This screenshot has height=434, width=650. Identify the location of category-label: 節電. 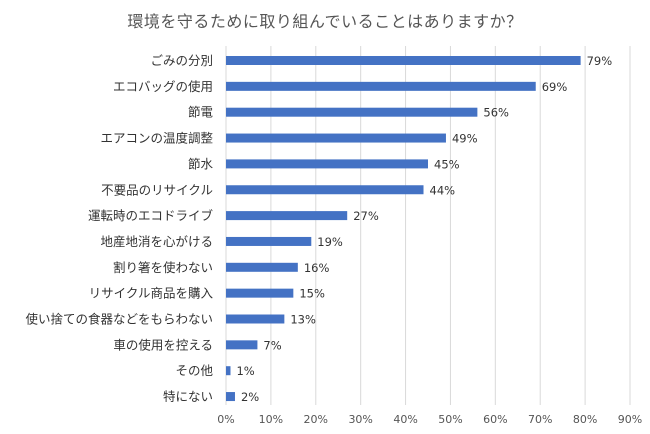
(201, 112).